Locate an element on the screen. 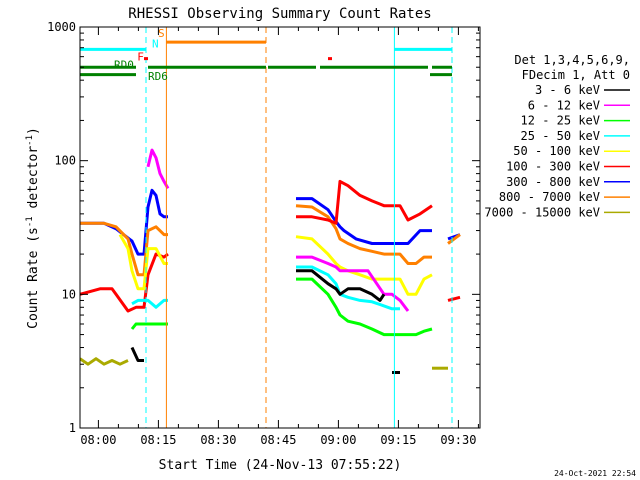 This screenshot has height=480, width=640. legend-label-300-800-kev: 300 - 800 keV is located at coordinates (553, 182).